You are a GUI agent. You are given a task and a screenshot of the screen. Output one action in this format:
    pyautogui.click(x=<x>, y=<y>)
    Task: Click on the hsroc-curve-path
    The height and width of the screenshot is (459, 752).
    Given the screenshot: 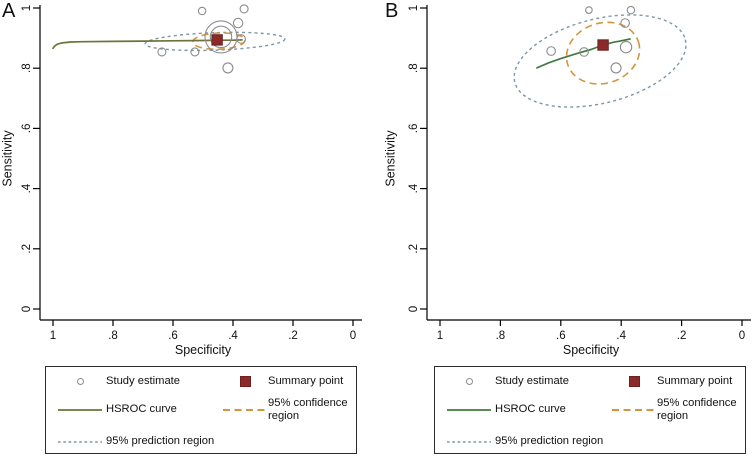 What is the action you would take?
    pyautogui.click(x=583, y=53)
    